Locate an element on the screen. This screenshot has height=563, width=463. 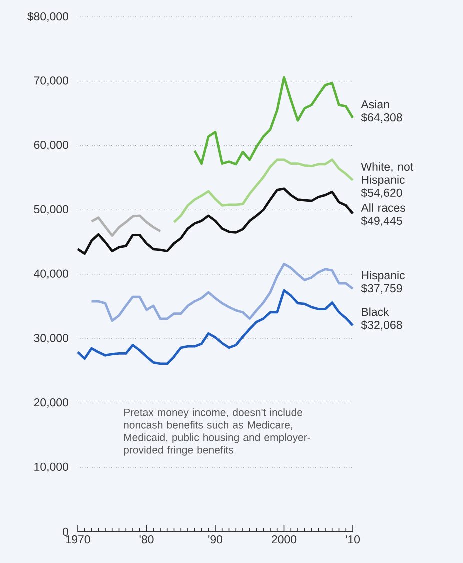
series-label: White, not Hispanic is located at coordinates (387, 174).